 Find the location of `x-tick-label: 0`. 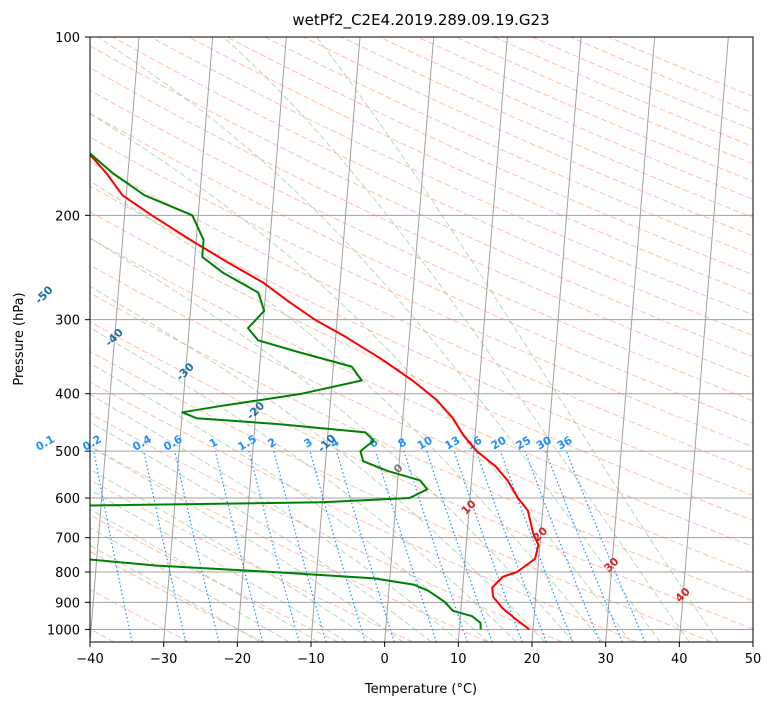

x-tick-label: 0 is located at coordinates (385, 659).